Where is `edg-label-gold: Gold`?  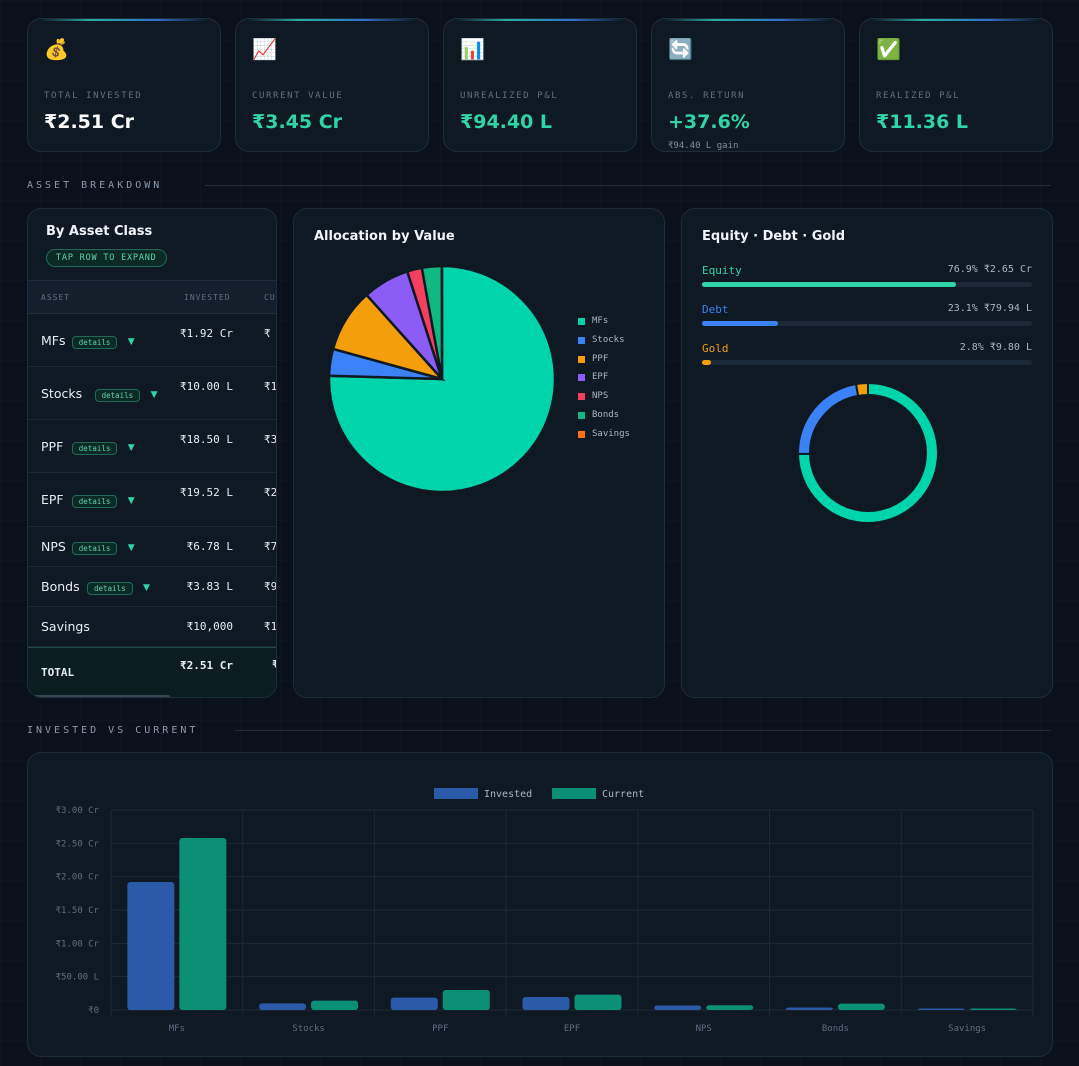
edg-label-gold: Gold is located at coordinates (715, 348).